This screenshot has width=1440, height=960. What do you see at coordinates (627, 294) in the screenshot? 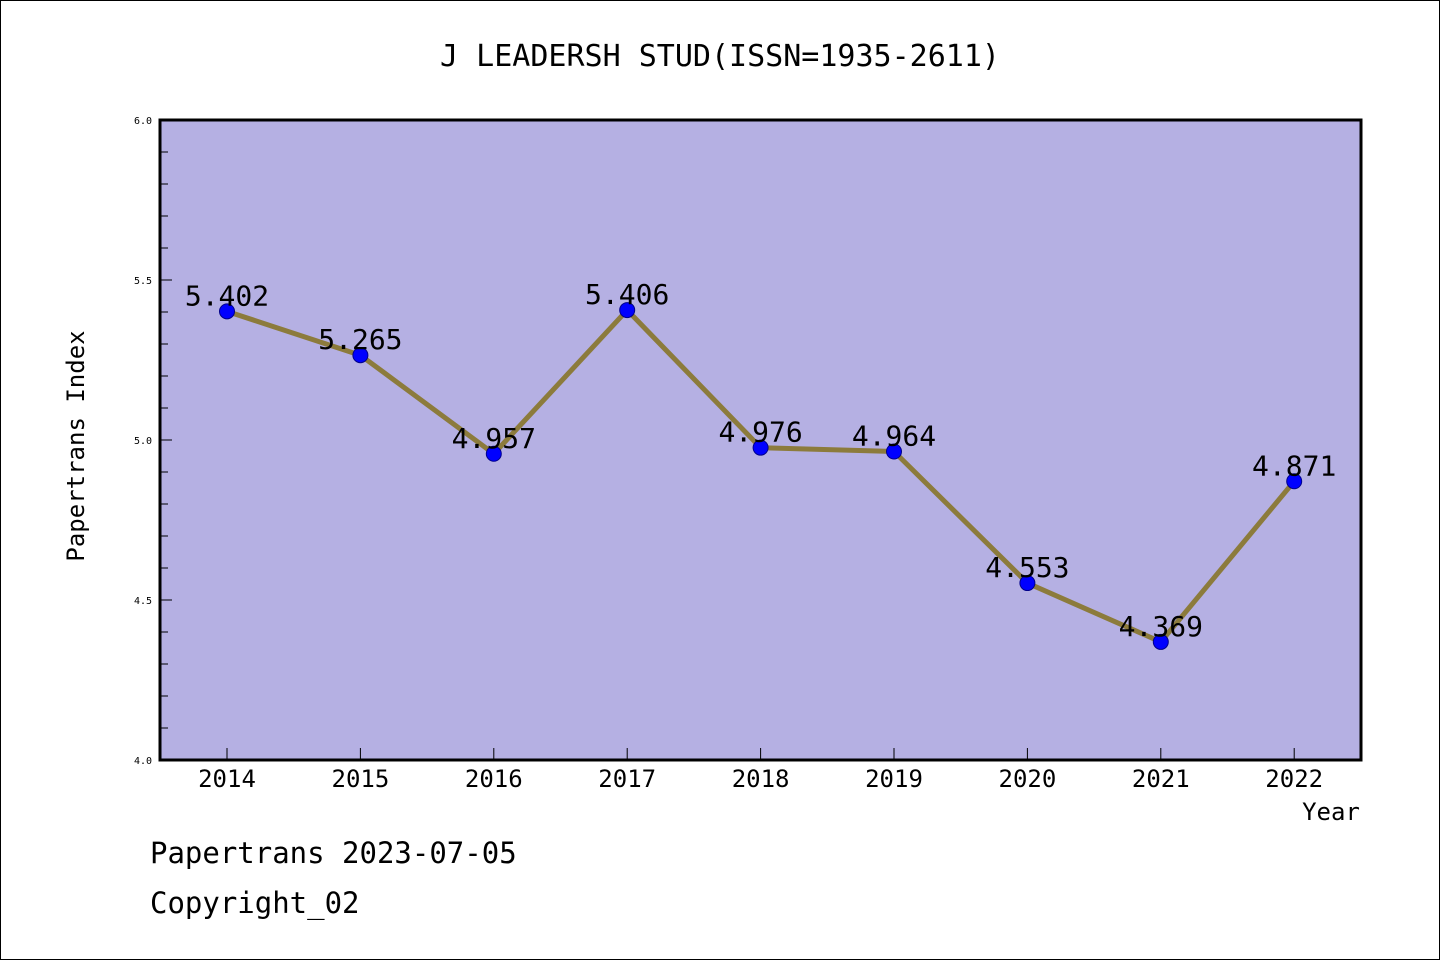
I see `data-label: 5.406` at bounding box center [627, 294].